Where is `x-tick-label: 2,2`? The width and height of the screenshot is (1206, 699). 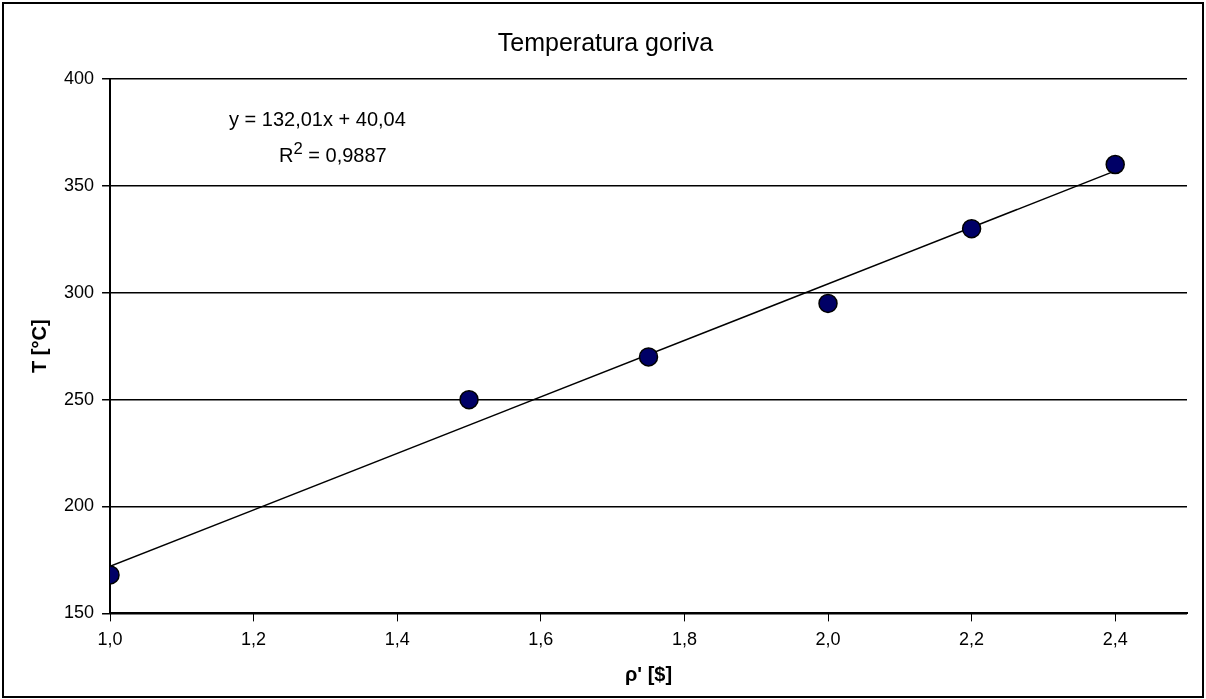
x-tick-label: 2,2 is located at coordinates (972, 639).